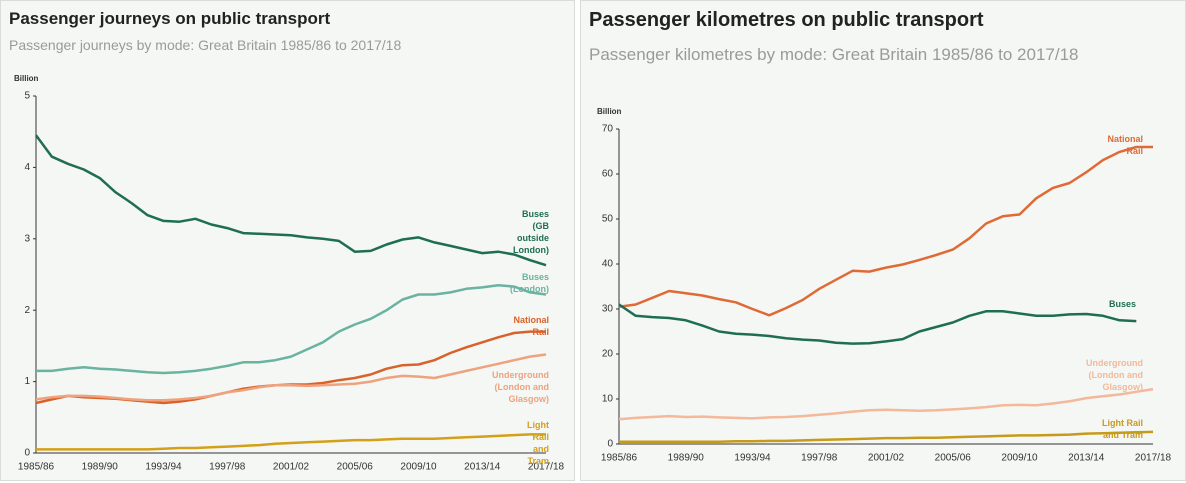 Image resolution: width=1186 pixels, height=483 pixels. What do you see at coordinates (608, 354) in the screenshot?
I see `y-tick-label: 20` at bounding box center [608, 354].